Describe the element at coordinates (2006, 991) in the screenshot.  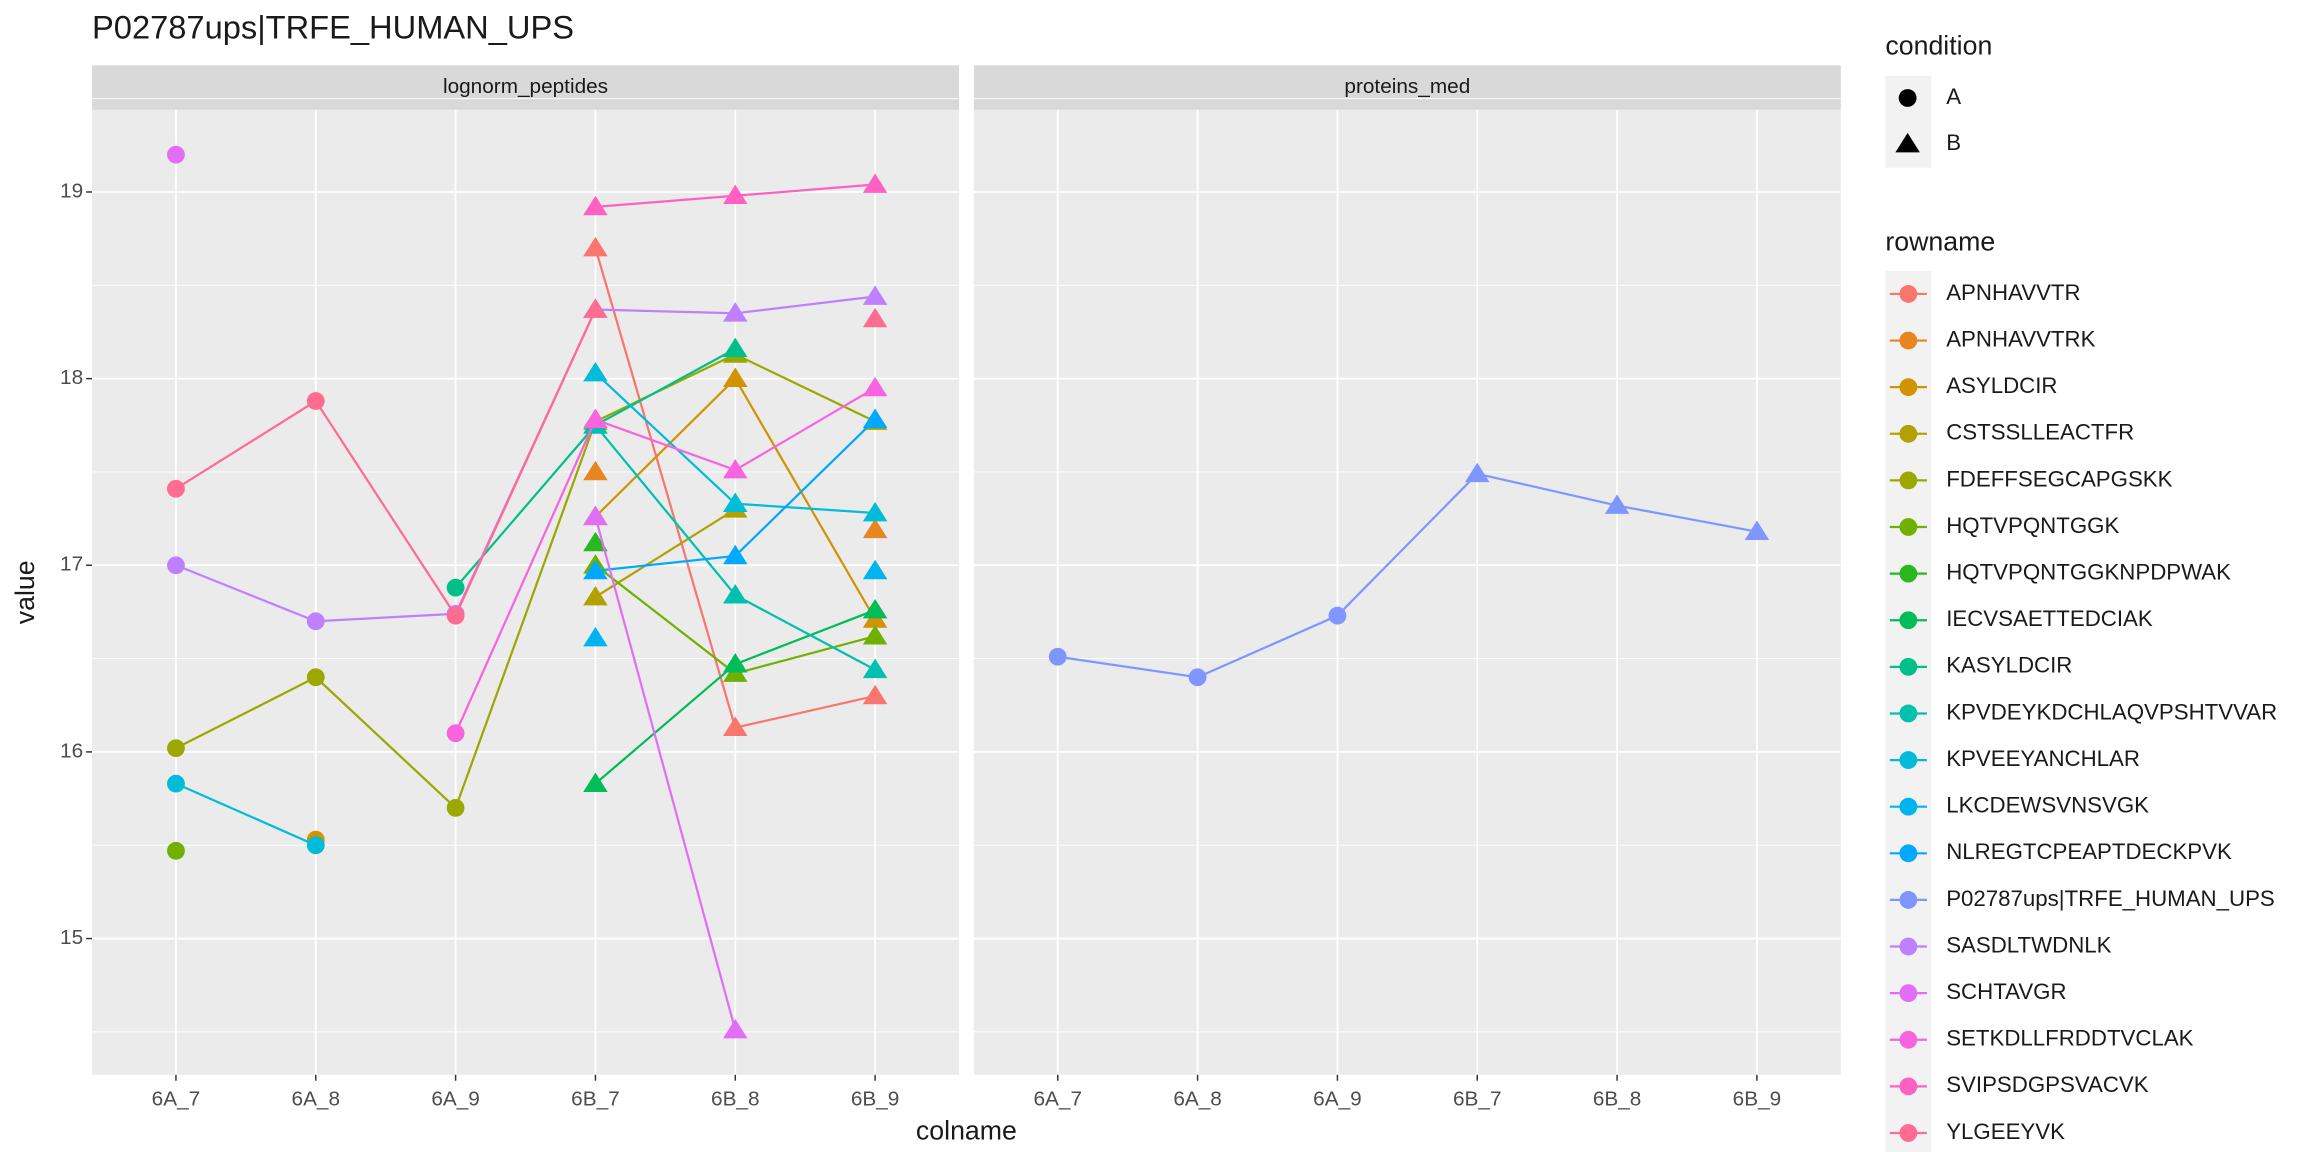
I see `legend-label: SCHTAVGR` at that location.